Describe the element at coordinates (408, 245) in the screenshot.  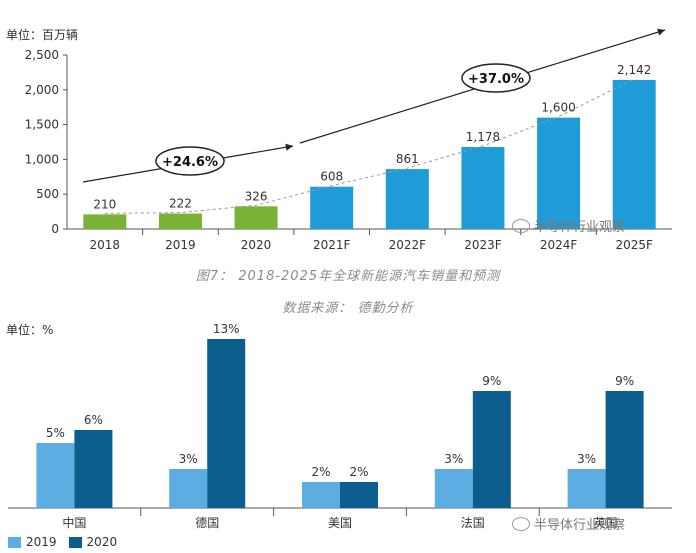
I see `x-tick-label: 2022F` at that location.